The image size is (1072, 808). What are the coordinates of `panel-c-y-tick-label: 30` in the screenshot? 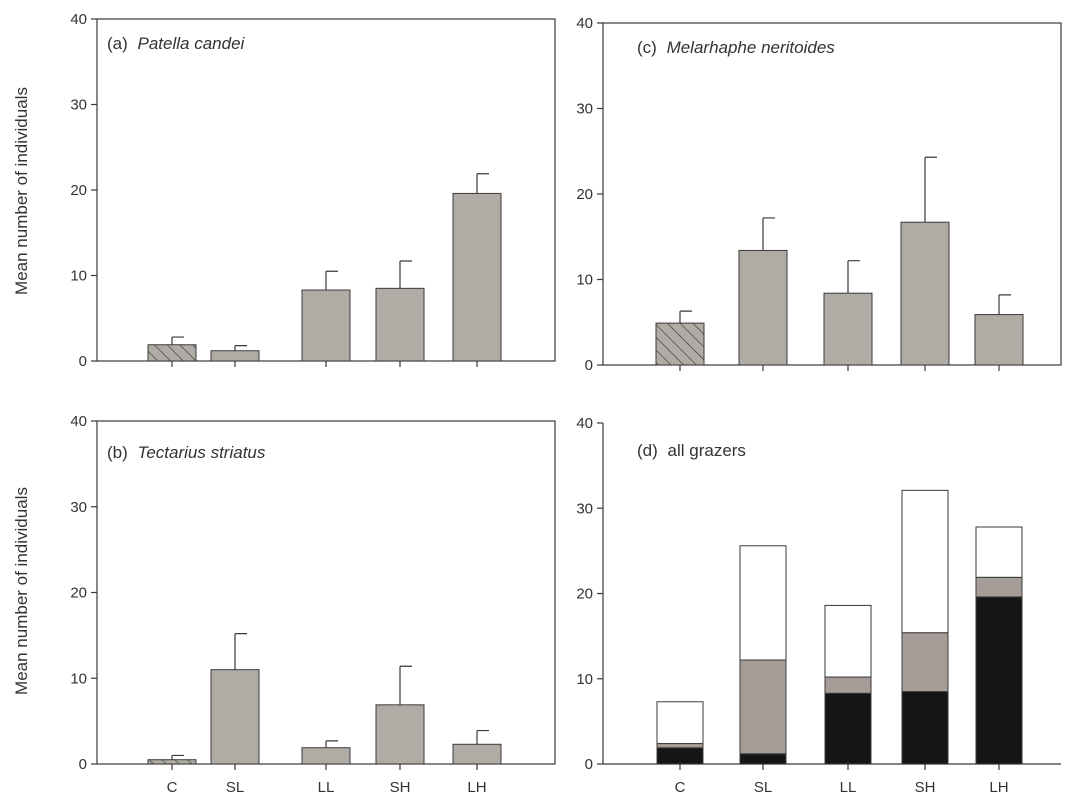 It's located at (584, 109).